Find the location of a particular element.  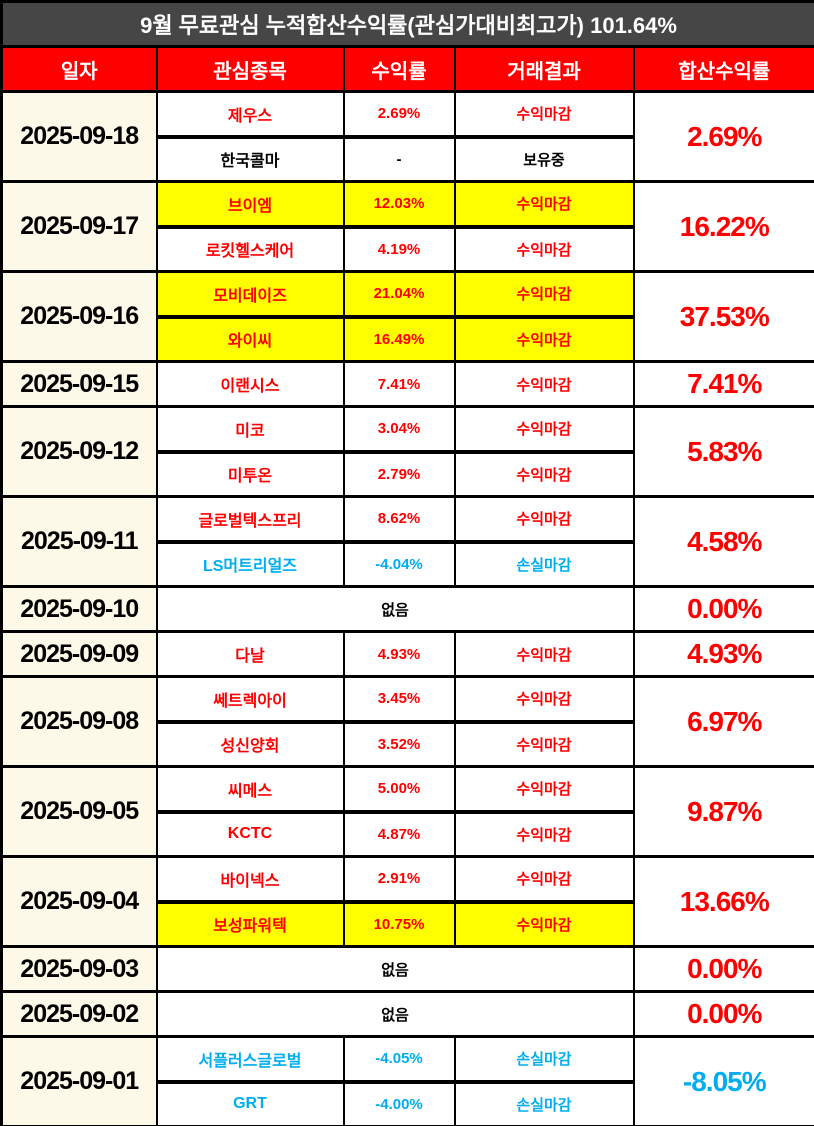

stock-name: 성신양회 is located at coordinates (250, 743).